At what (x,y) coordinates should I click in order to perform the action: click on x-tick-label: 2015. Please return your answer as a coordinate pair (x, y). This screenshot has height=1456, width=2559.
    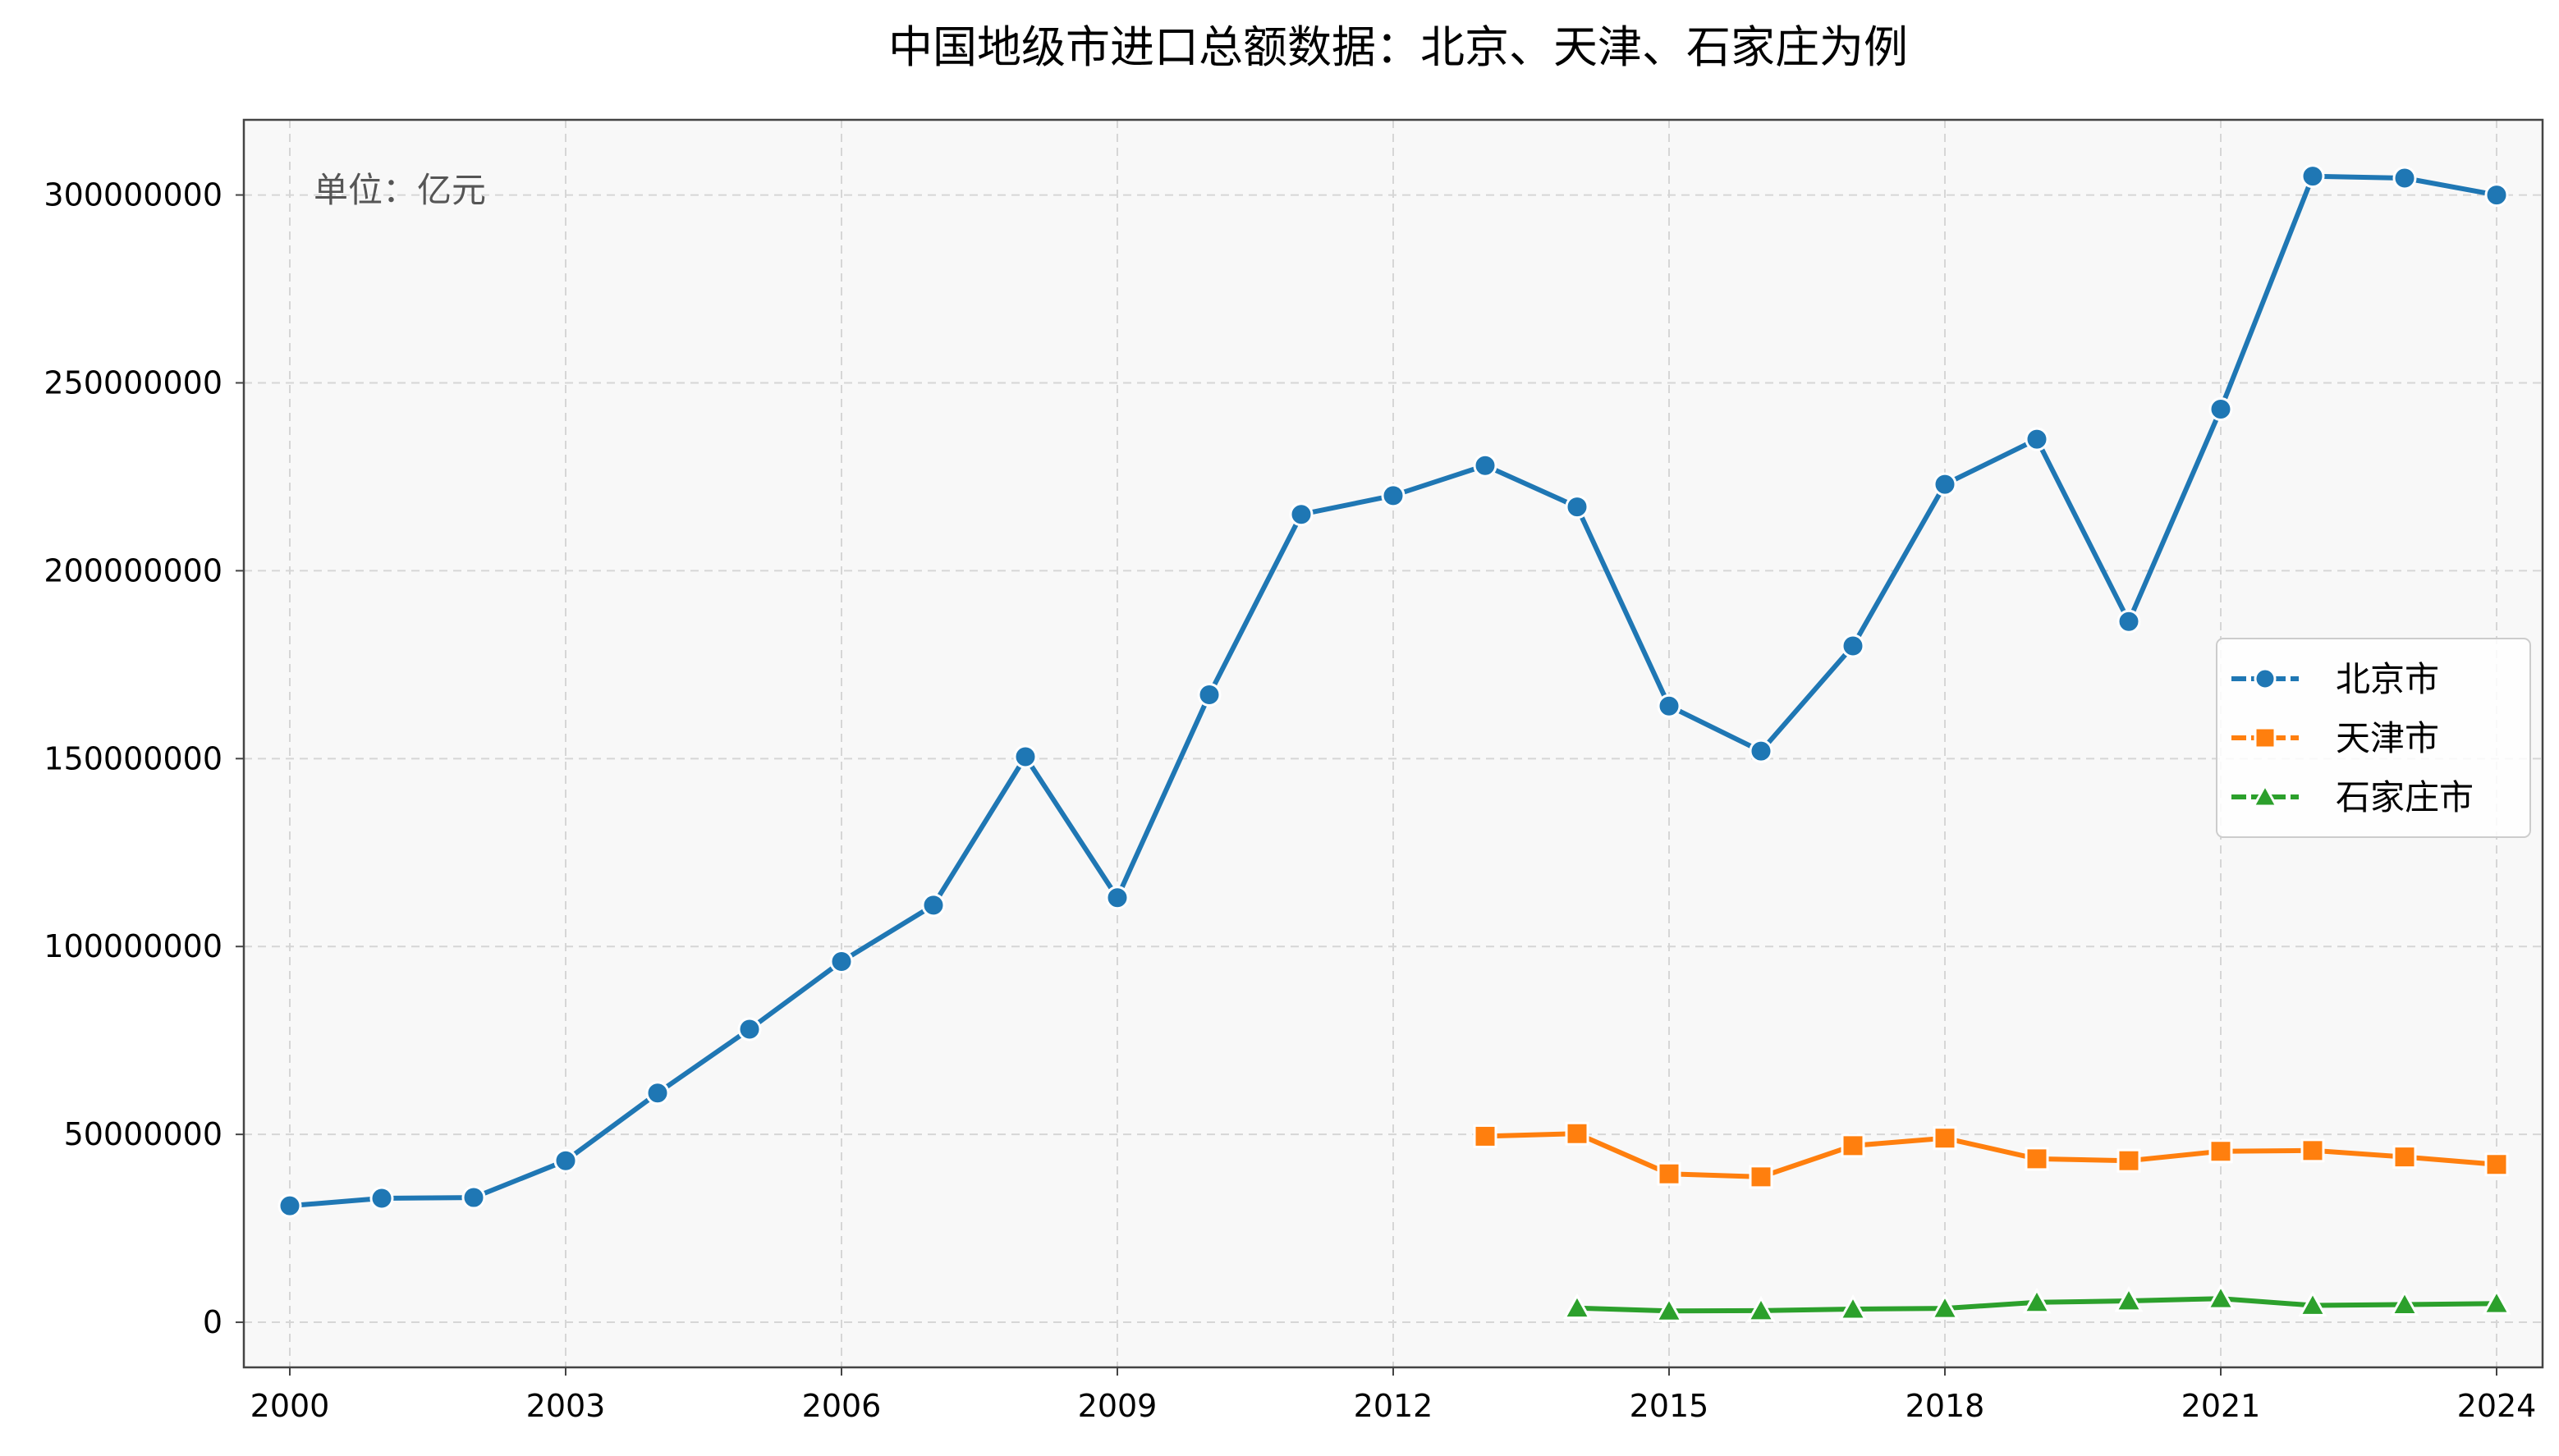
    Looking at the image, I should click on (1670, 1406).